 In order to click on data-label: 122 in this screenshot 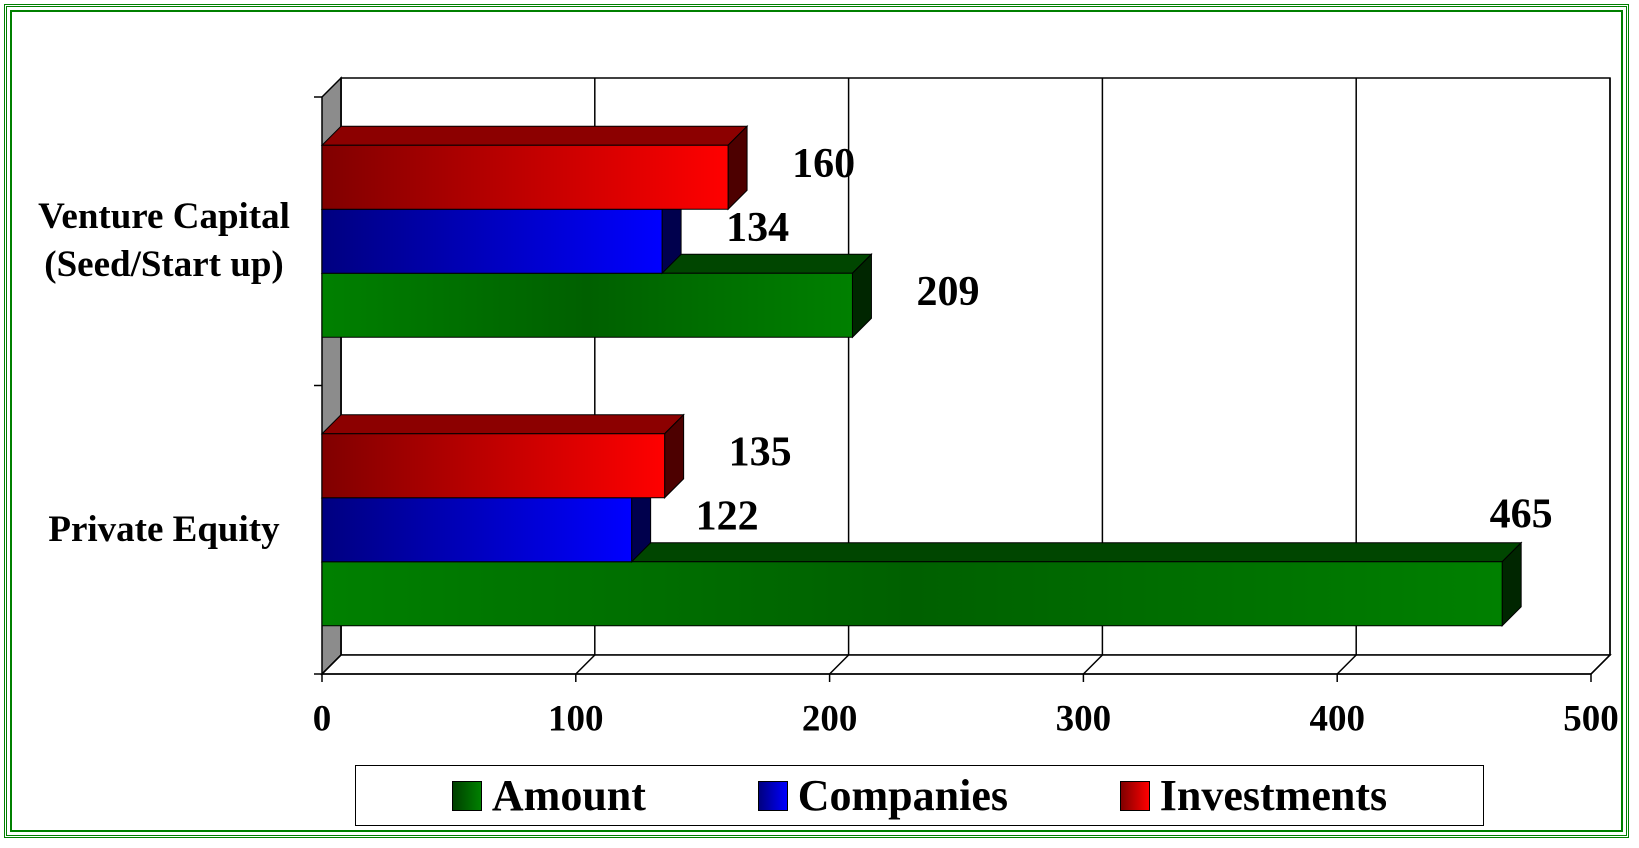, I will do `click(727, 516)`.